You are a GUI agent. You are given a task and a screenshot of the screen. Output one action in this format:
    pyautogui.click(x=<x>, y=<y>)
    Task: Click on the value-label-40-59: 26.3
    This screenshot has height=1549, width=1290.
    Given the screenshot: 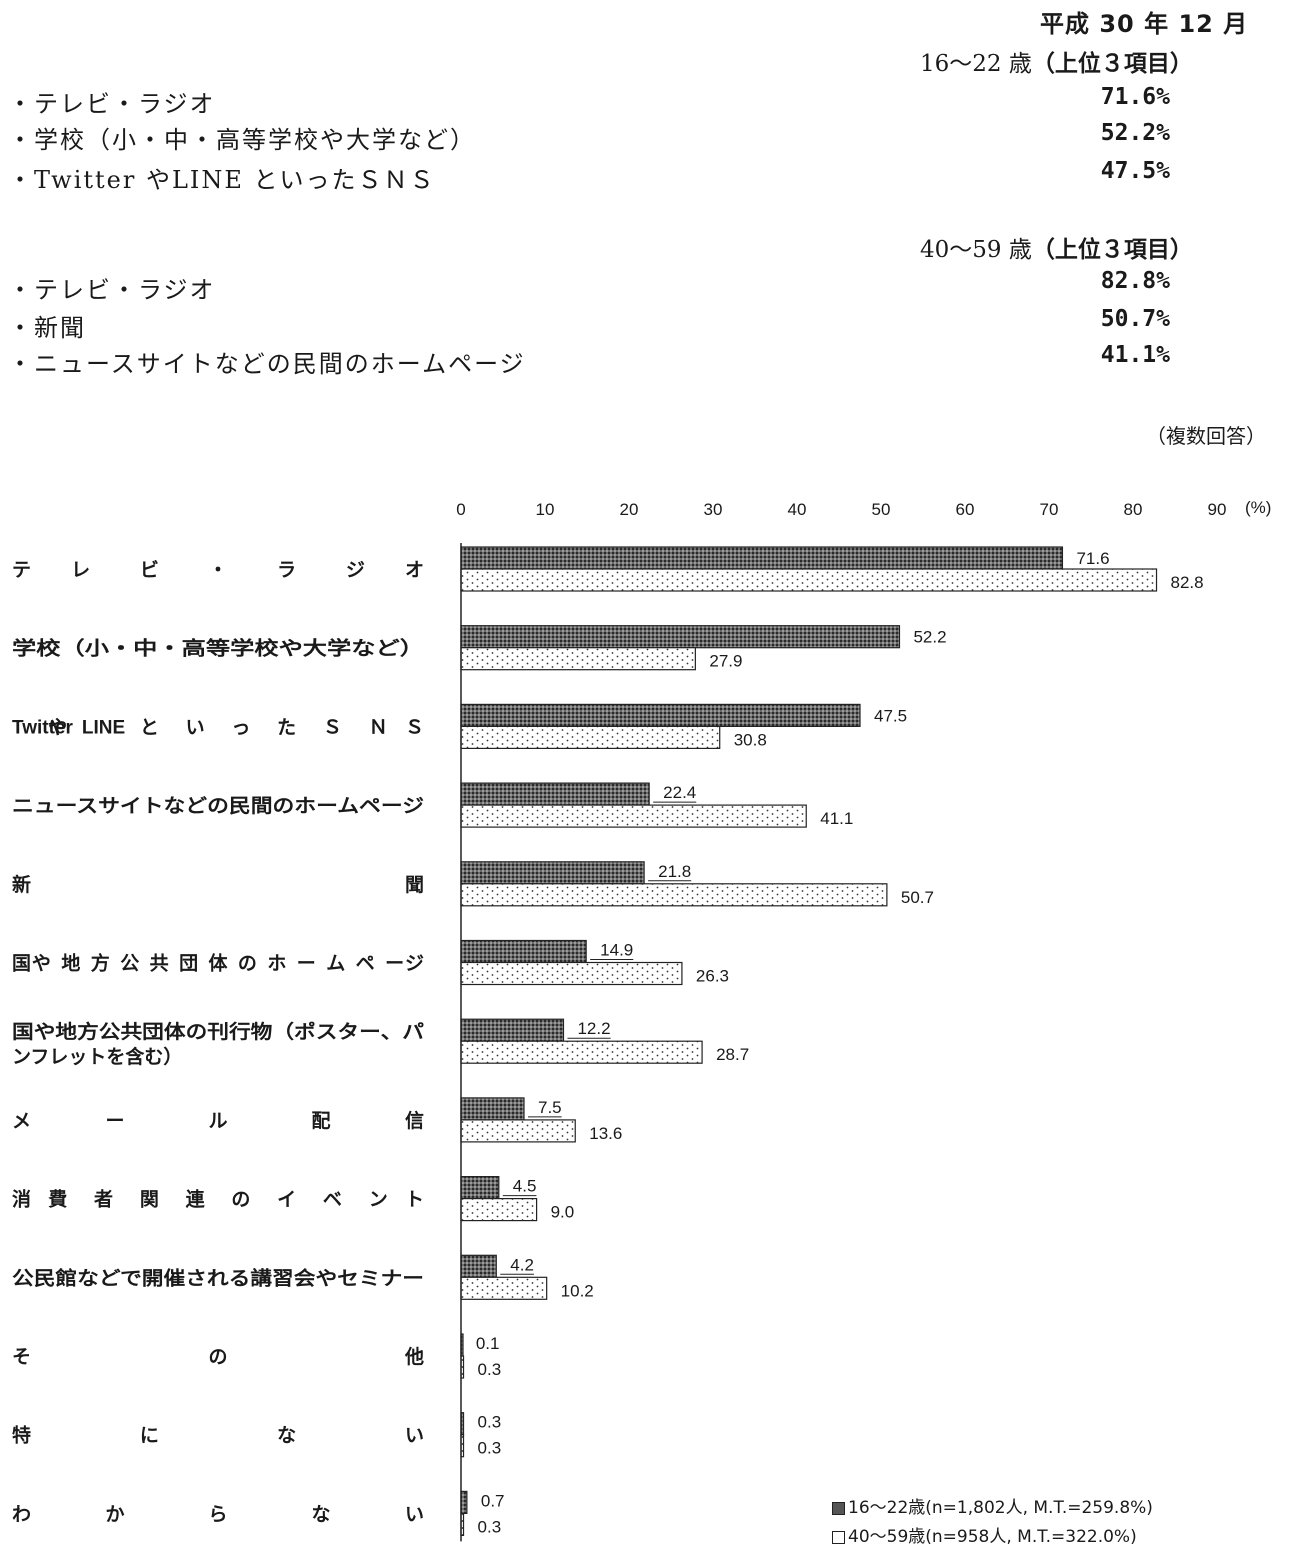 What is the action you would take?
    pyautogui.click(x=712, y=976)
    